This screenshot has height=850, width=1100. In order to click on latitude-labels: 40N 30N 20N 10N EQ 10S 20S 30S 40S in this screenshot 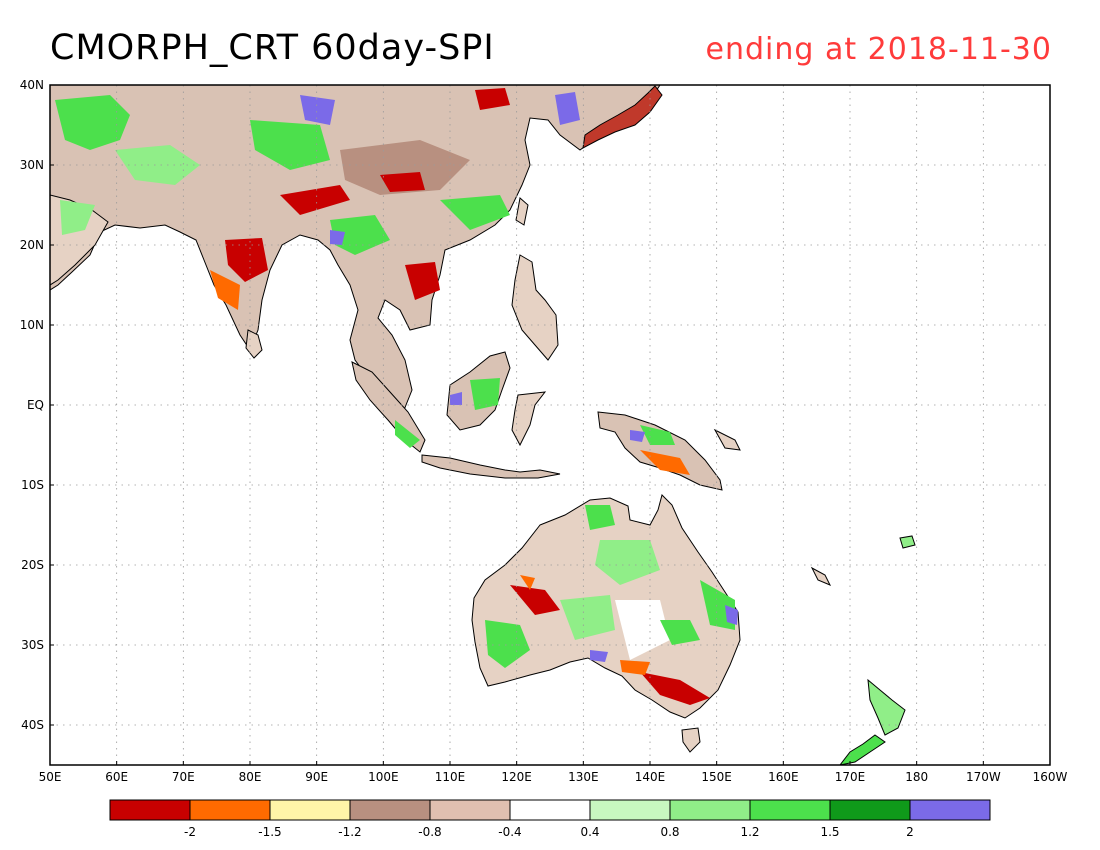, I will do `click(37, 405)`.